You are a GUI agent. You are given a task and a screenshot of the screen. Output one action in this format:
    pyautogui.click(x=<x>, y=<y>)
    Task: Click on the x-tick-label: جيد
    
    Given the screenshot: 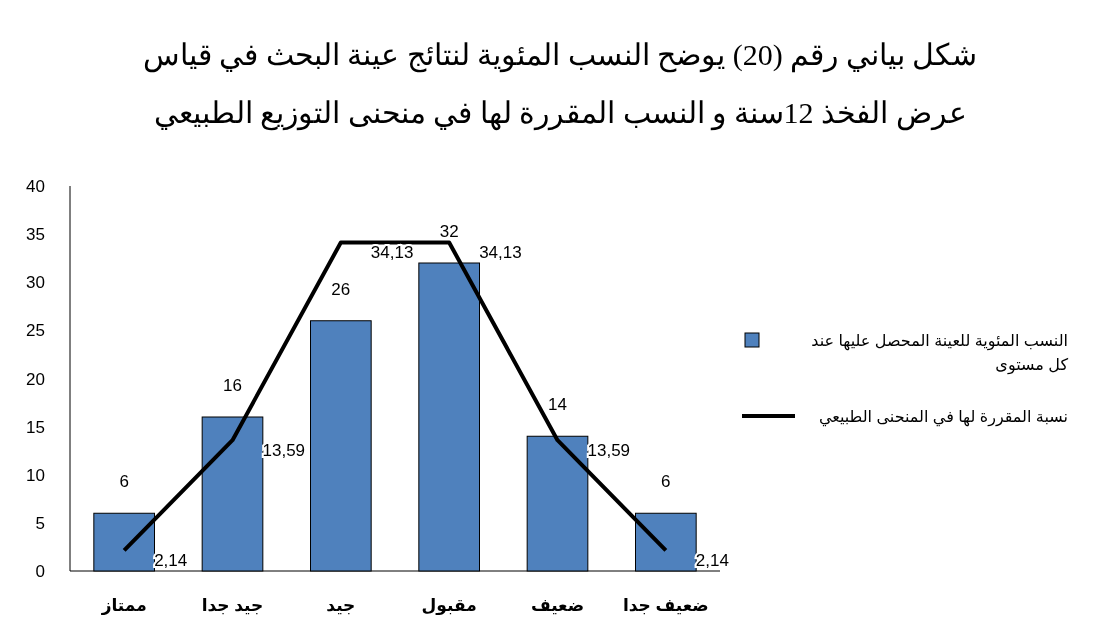 What is the action you would take?
    pyautogui.click(x=341, y=605)
    